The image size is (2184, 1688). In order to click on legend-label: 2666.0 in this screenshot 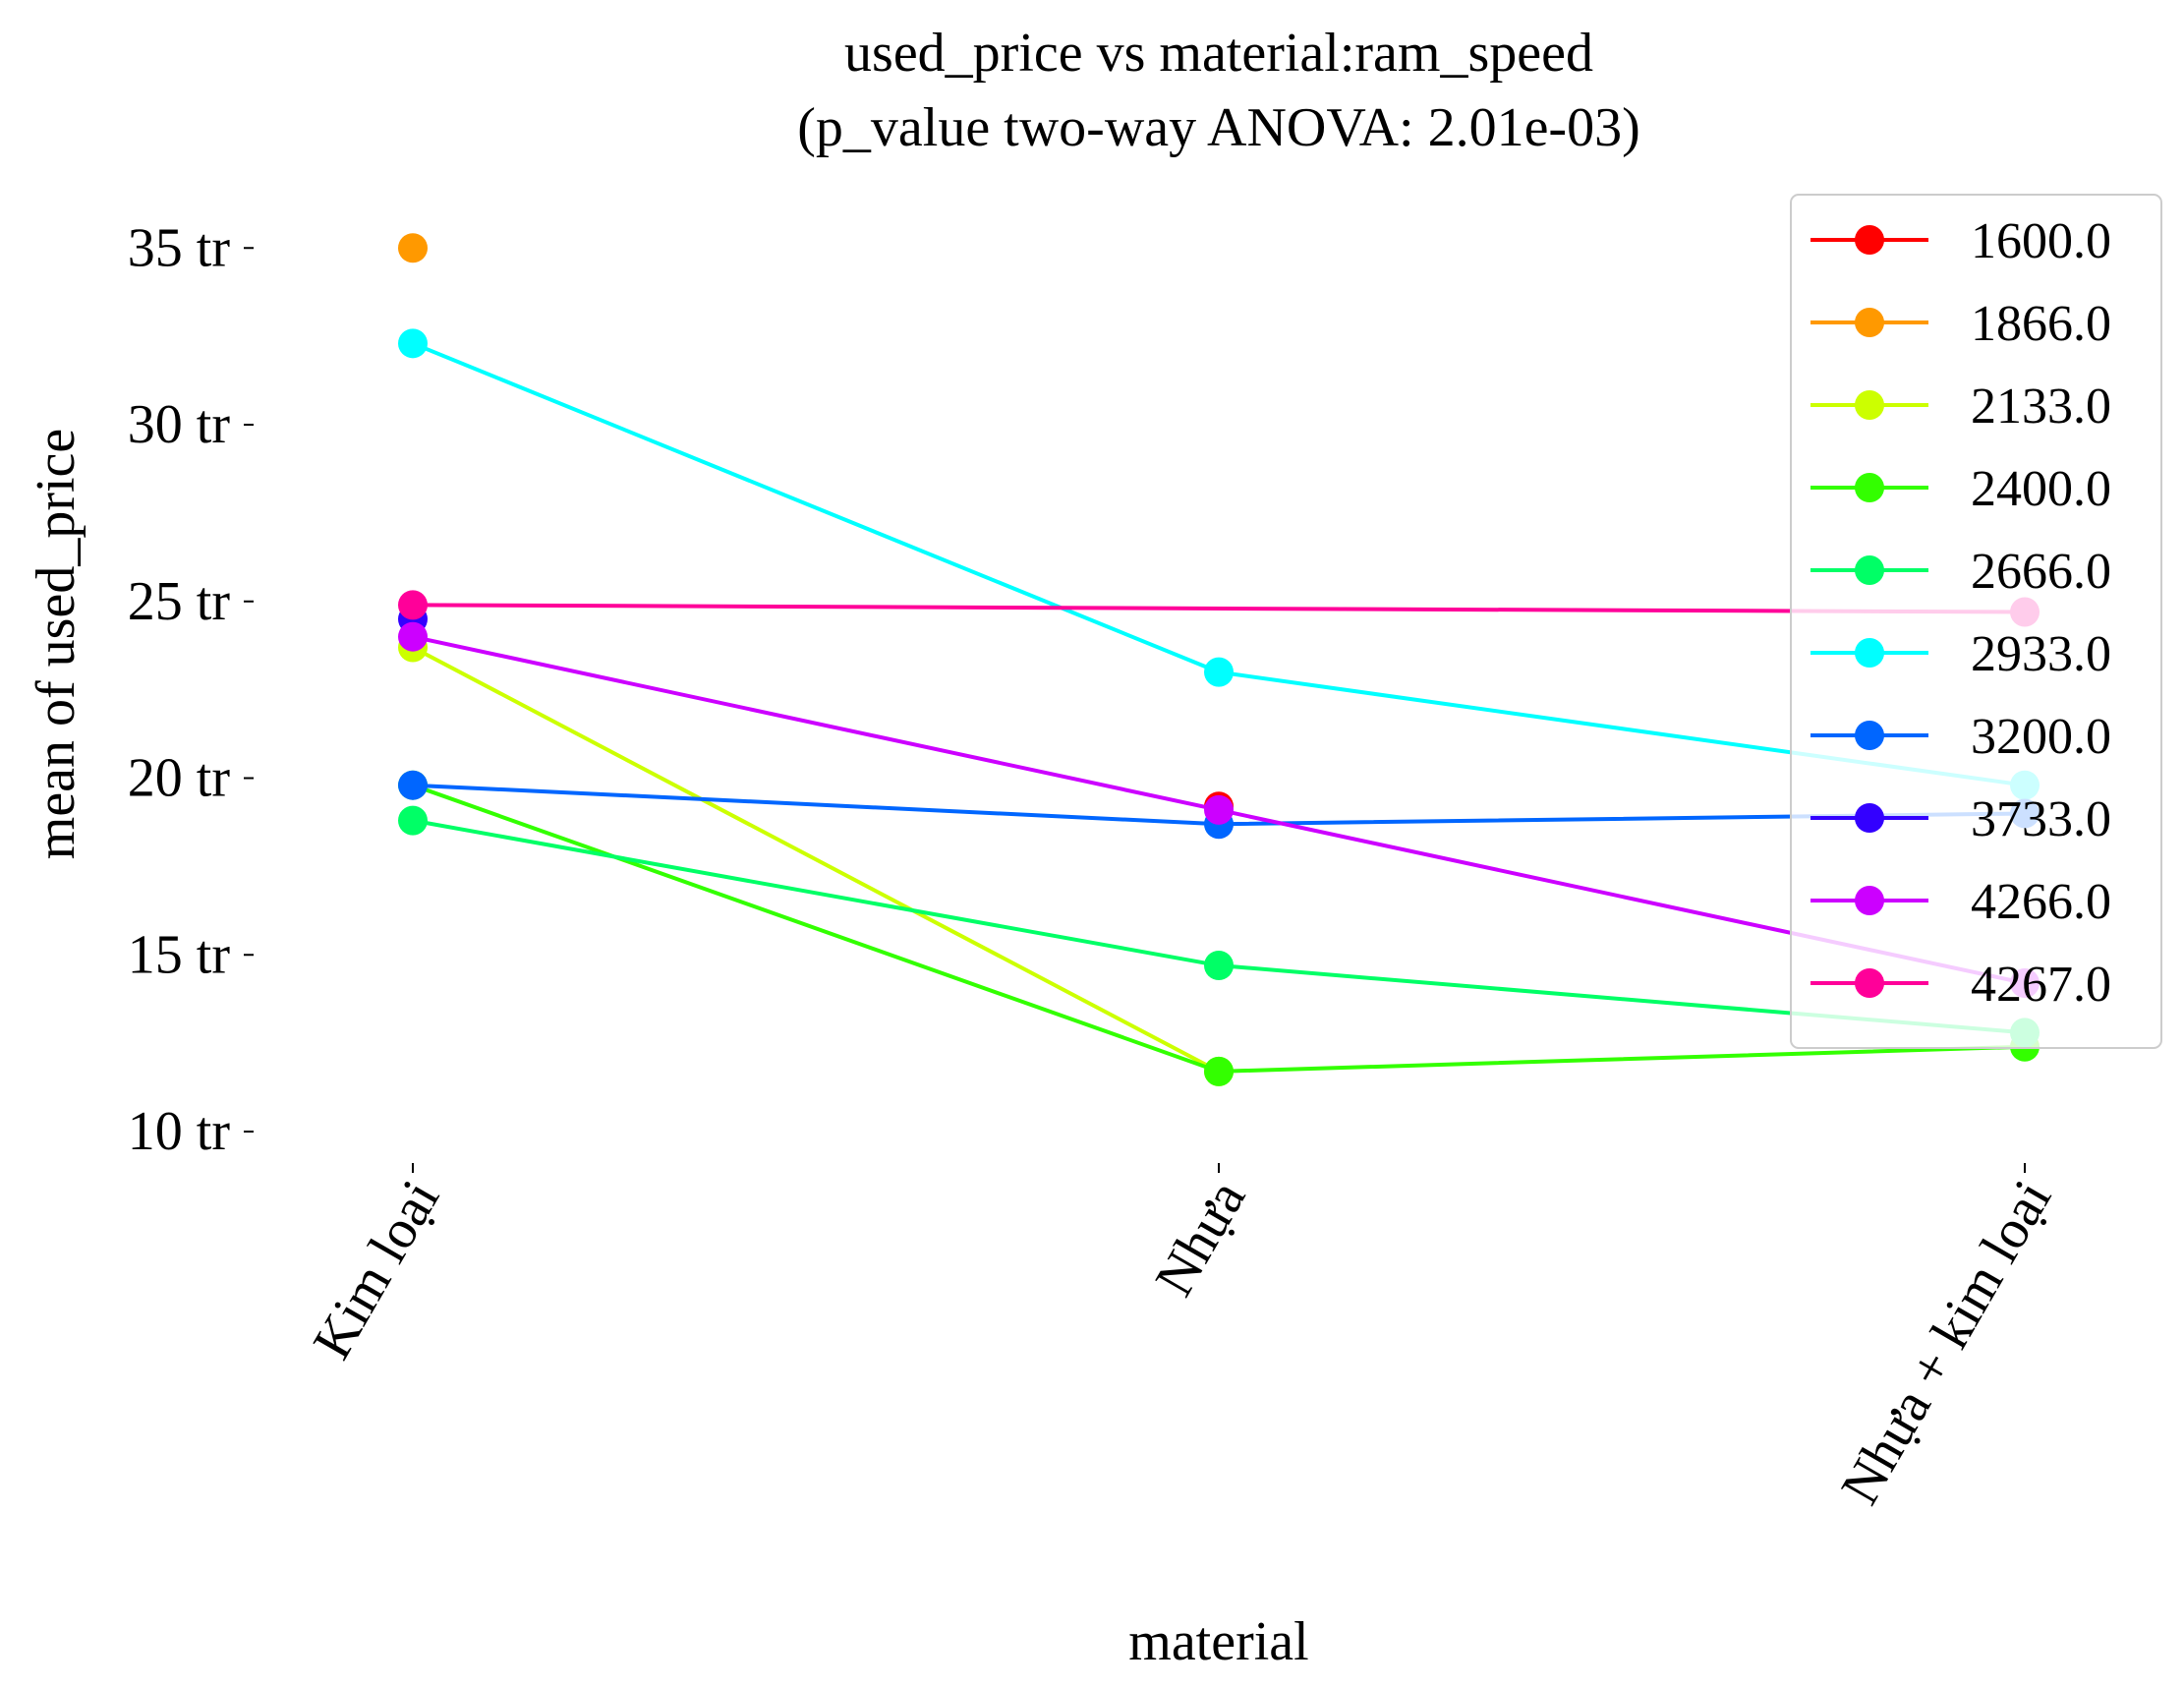, I will do `click(2041, 572)`.